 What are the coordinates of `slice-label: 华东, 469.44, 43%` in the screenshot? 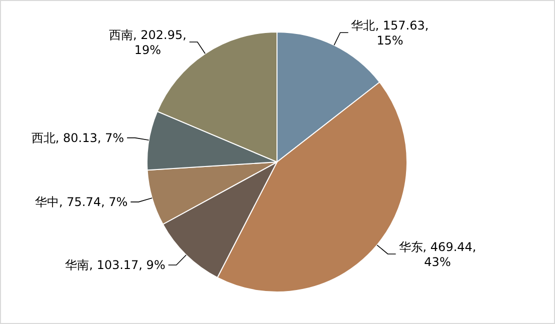 It's located at (437, 254).